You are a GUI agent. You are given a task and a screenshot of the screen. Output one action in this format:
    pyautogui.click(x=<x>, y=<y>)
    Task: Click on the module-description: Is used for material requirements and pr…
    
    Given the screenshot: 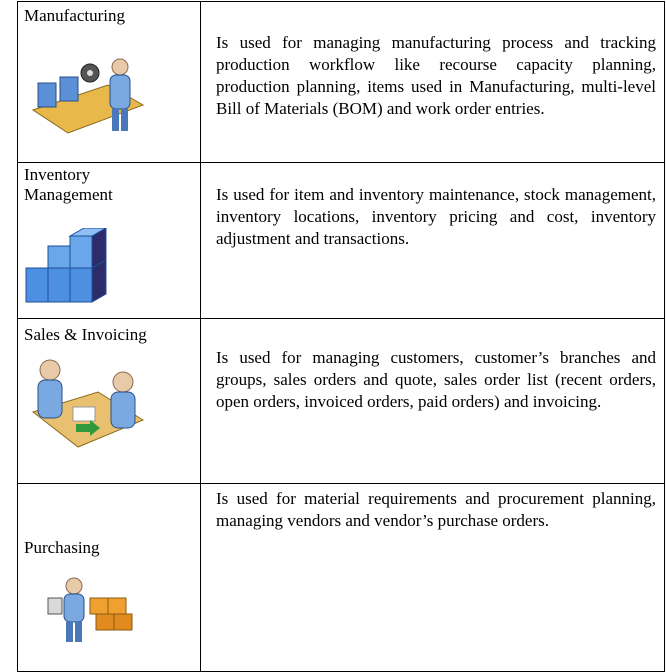 What is the action you would take?
    pyautogui.click(x=436, y=509)
    